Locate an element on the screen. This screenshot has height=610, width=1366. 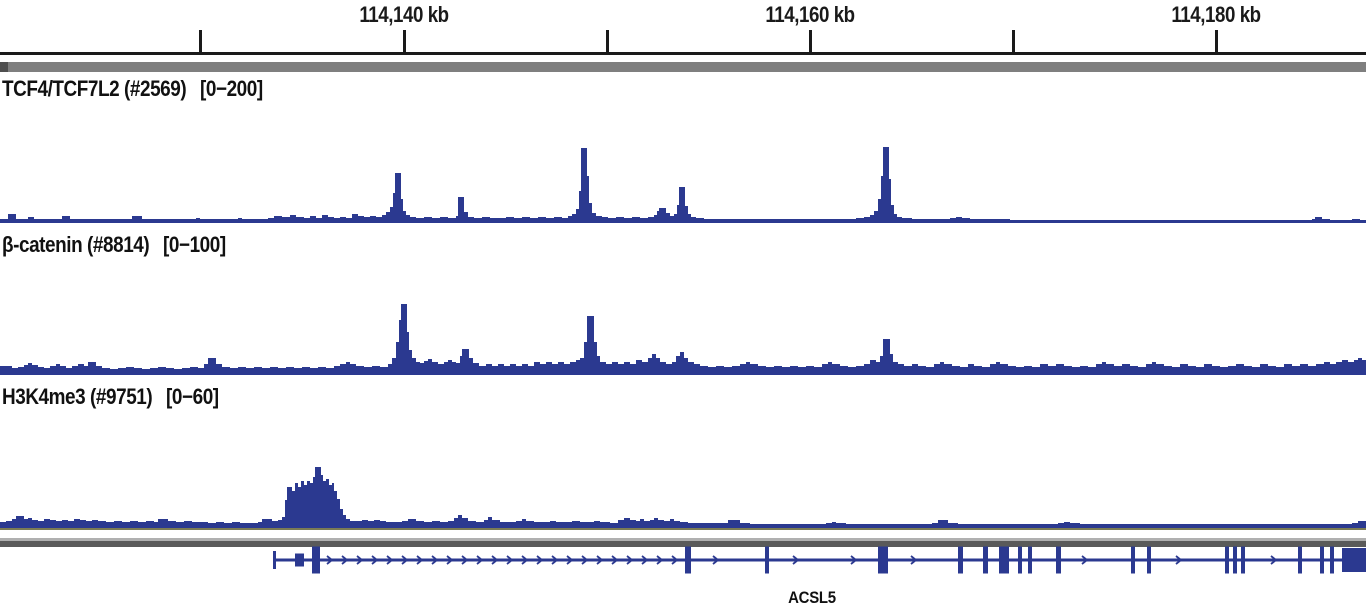
track-label-bcatenin: β-catenin (#8814) [0−100] is located at coordinates (114, 245).